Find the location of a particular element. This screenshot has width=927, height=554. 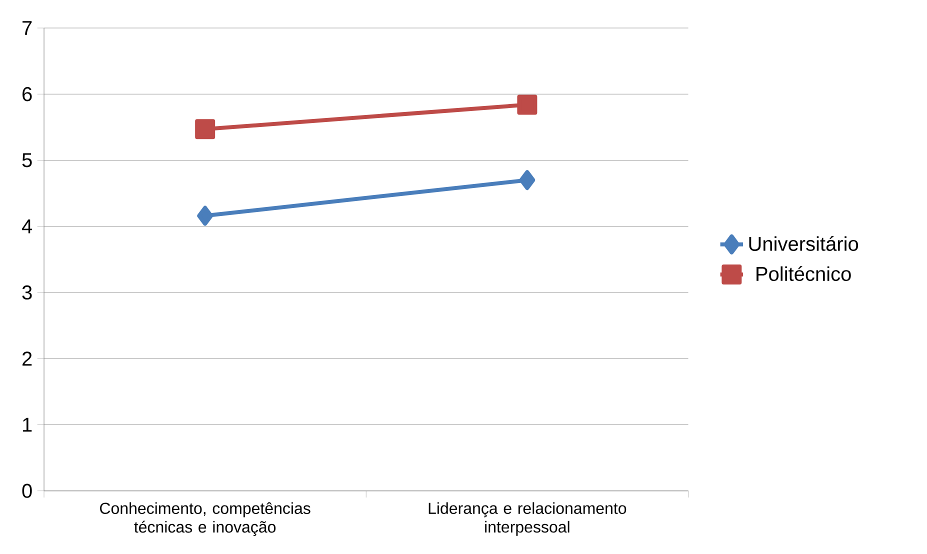

legend-label: Politécnico is located at coordinates (803, 274).